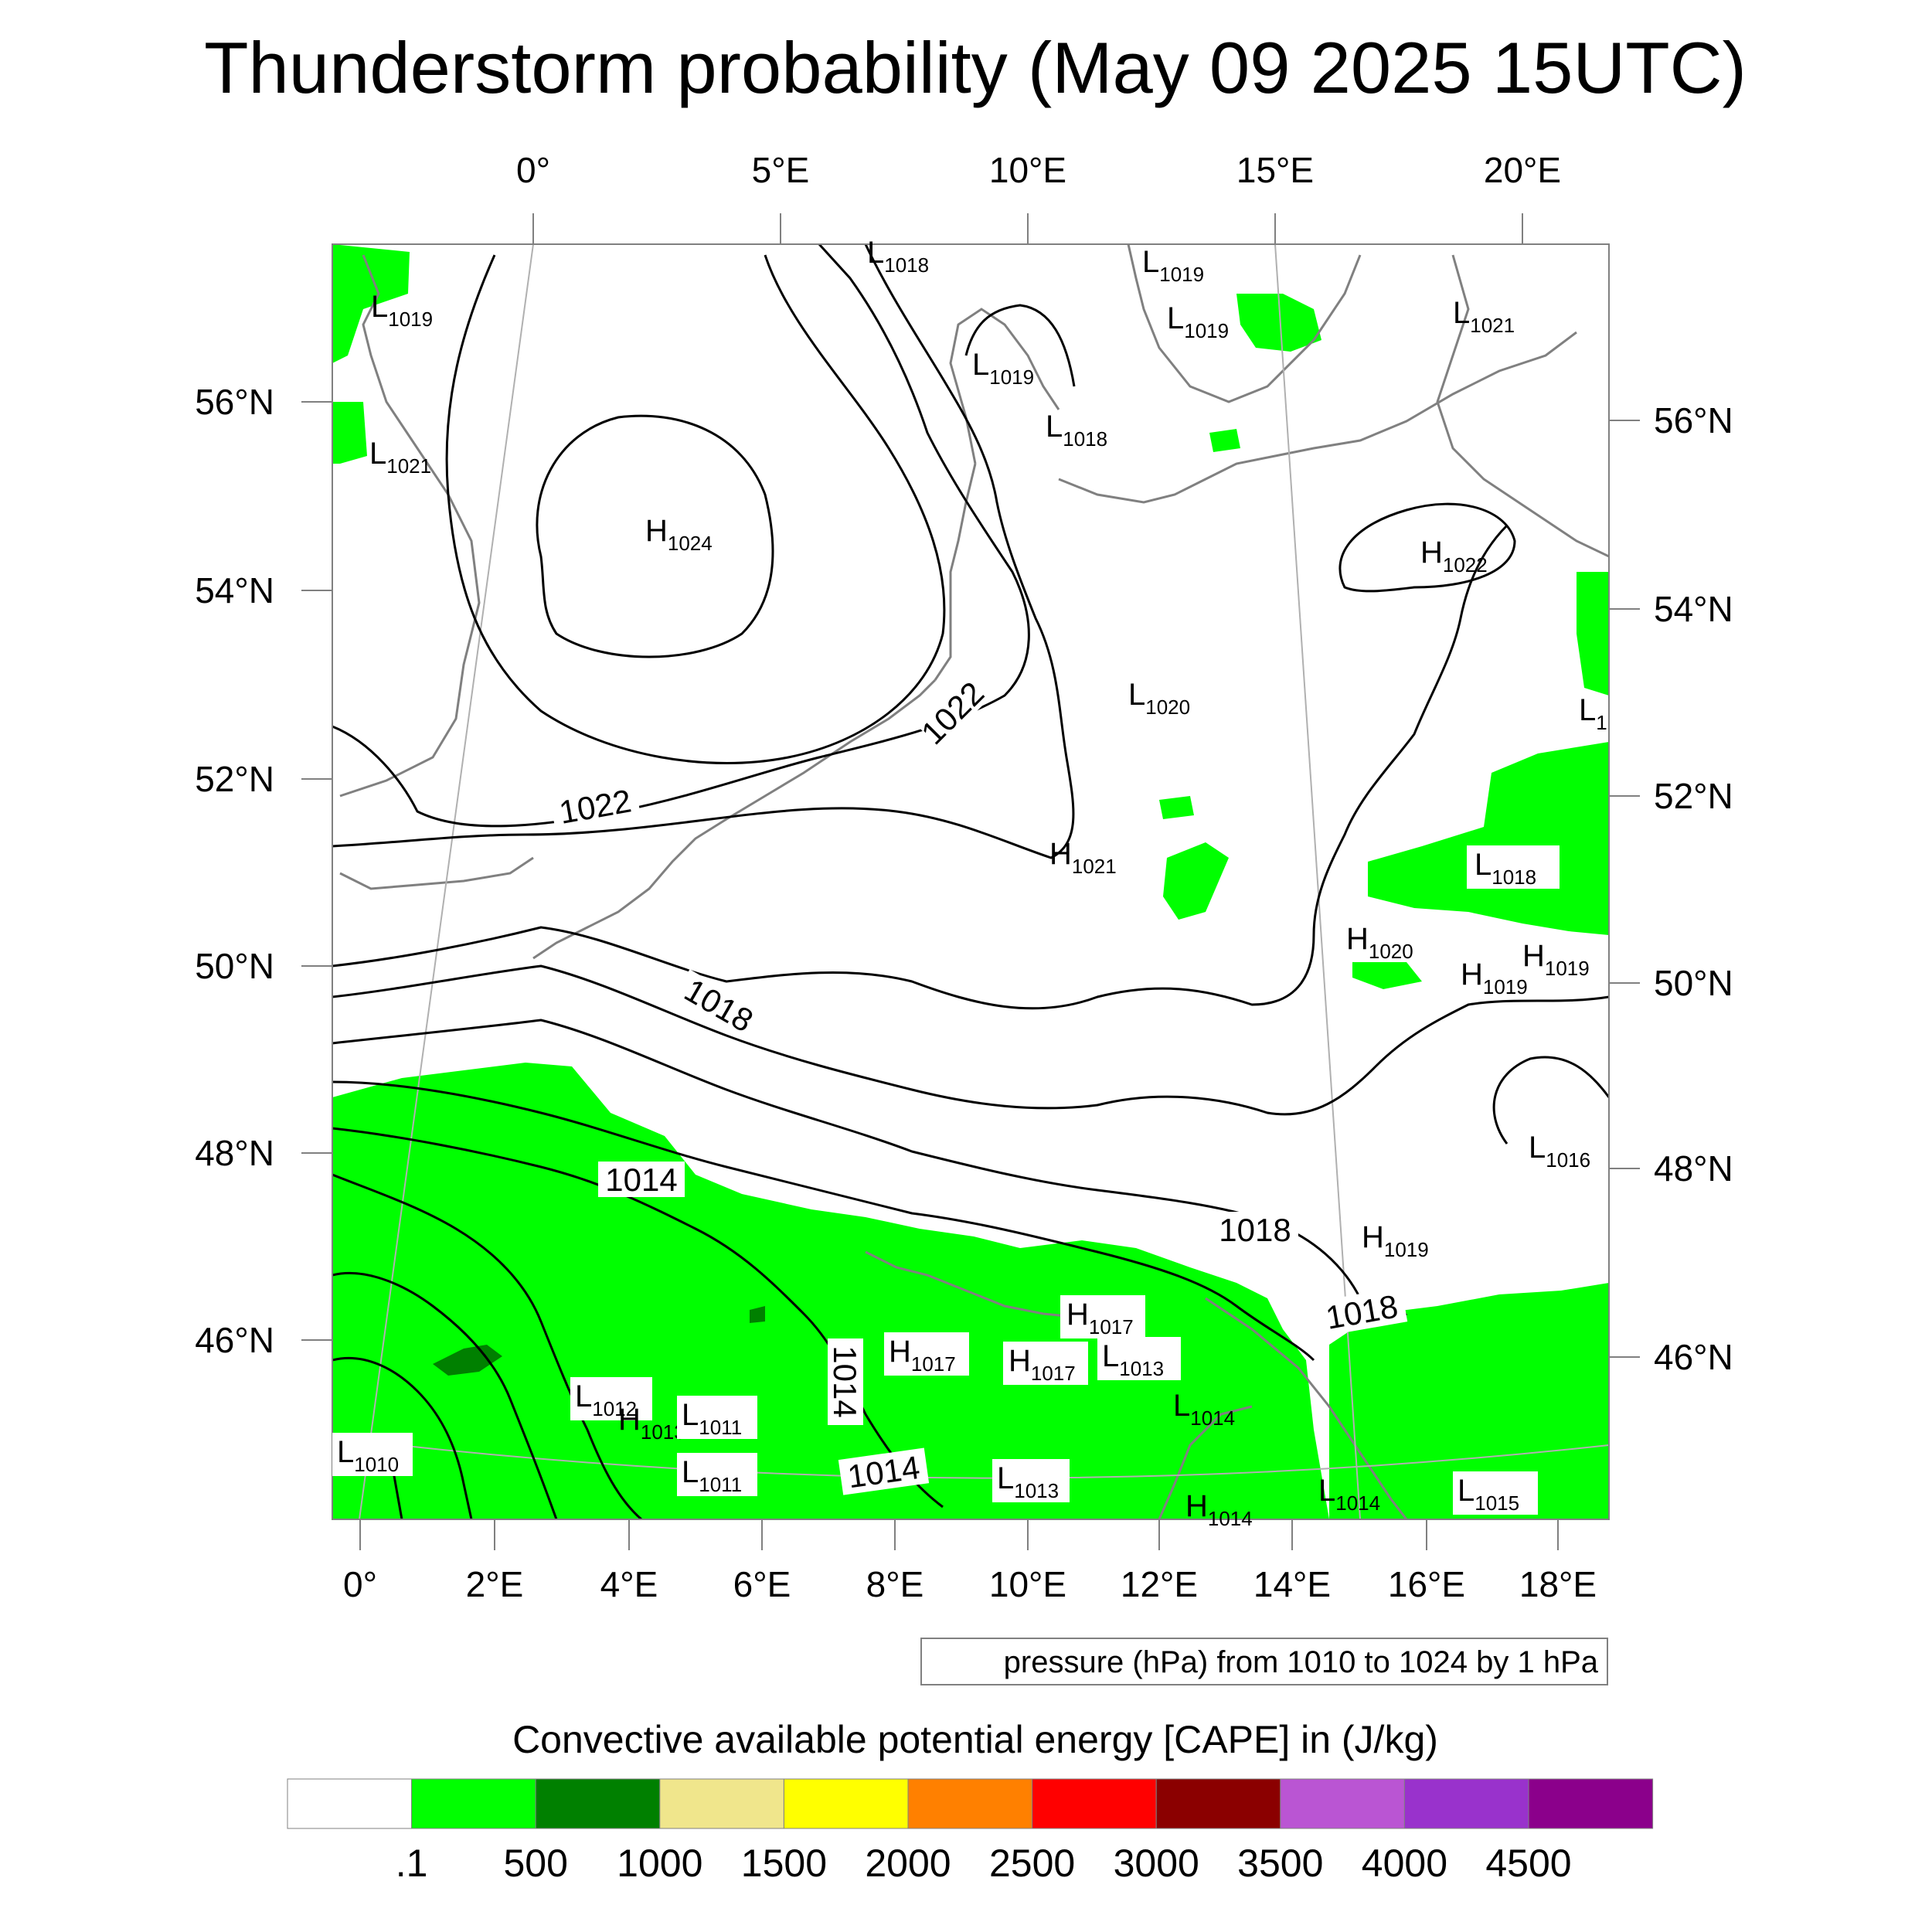 The height and width of the screenshot is (1932, 1932). I want to click on pressure-center-label: H1020, so click(1379, 942).